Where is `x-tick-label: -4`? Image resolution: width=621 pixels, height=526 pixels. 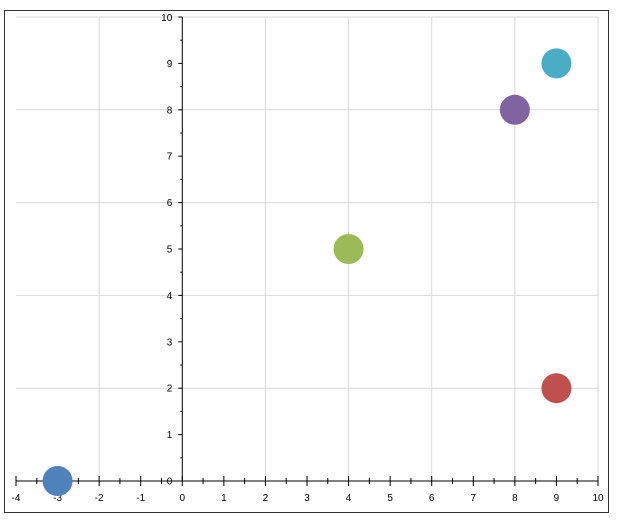 x-tick-label: -4 is located at coordinates (16, 498).